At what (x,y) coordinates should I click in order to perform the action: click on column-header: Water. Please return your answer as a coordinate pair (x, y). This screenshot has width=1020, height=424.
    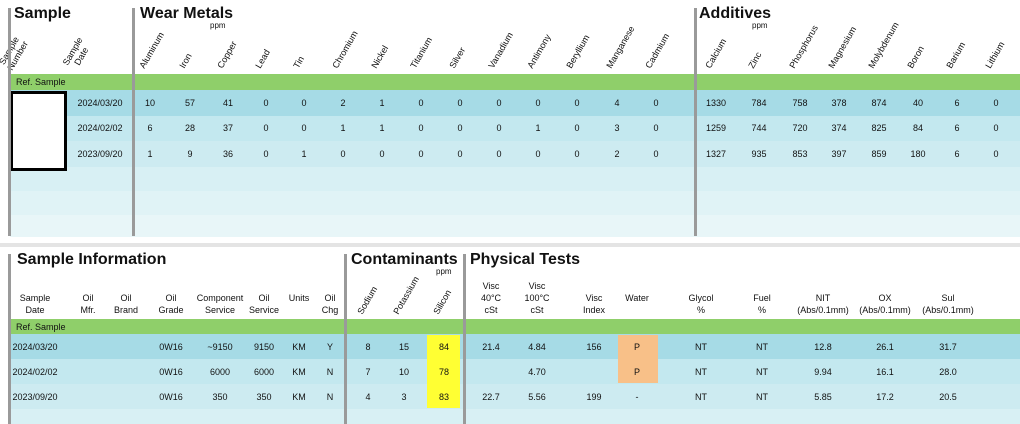
    Looking at the image, I should click on (637, 298).